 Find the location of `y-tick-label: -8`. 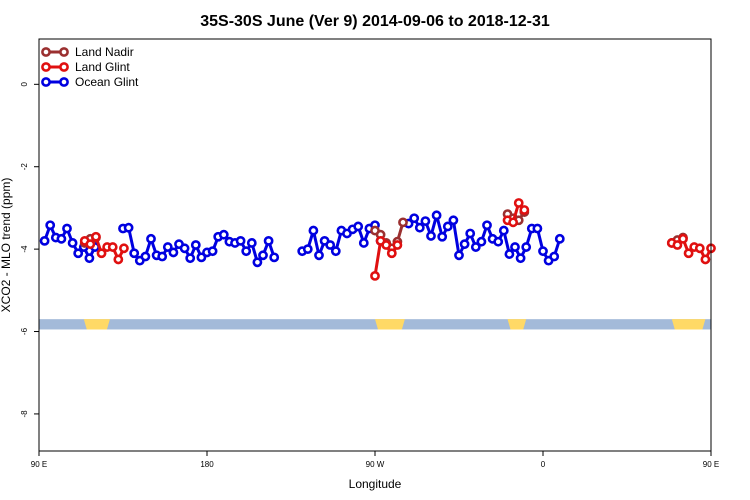

y-tick-label: -8 is located at coordinates (24, 414).